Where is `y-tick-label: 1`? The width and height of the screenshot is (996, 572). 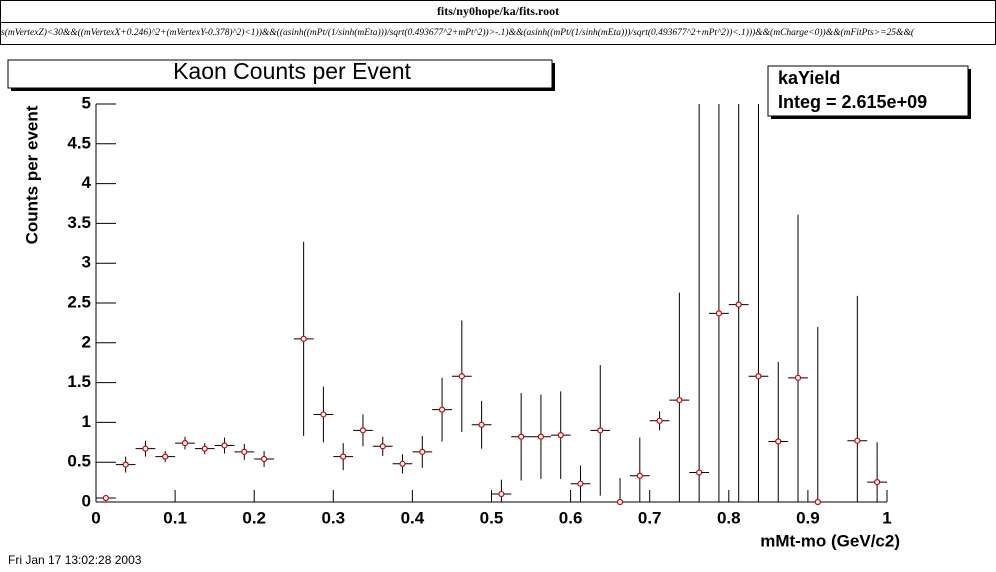
y-tick-label: 1 is located at coordinates (86, 421).